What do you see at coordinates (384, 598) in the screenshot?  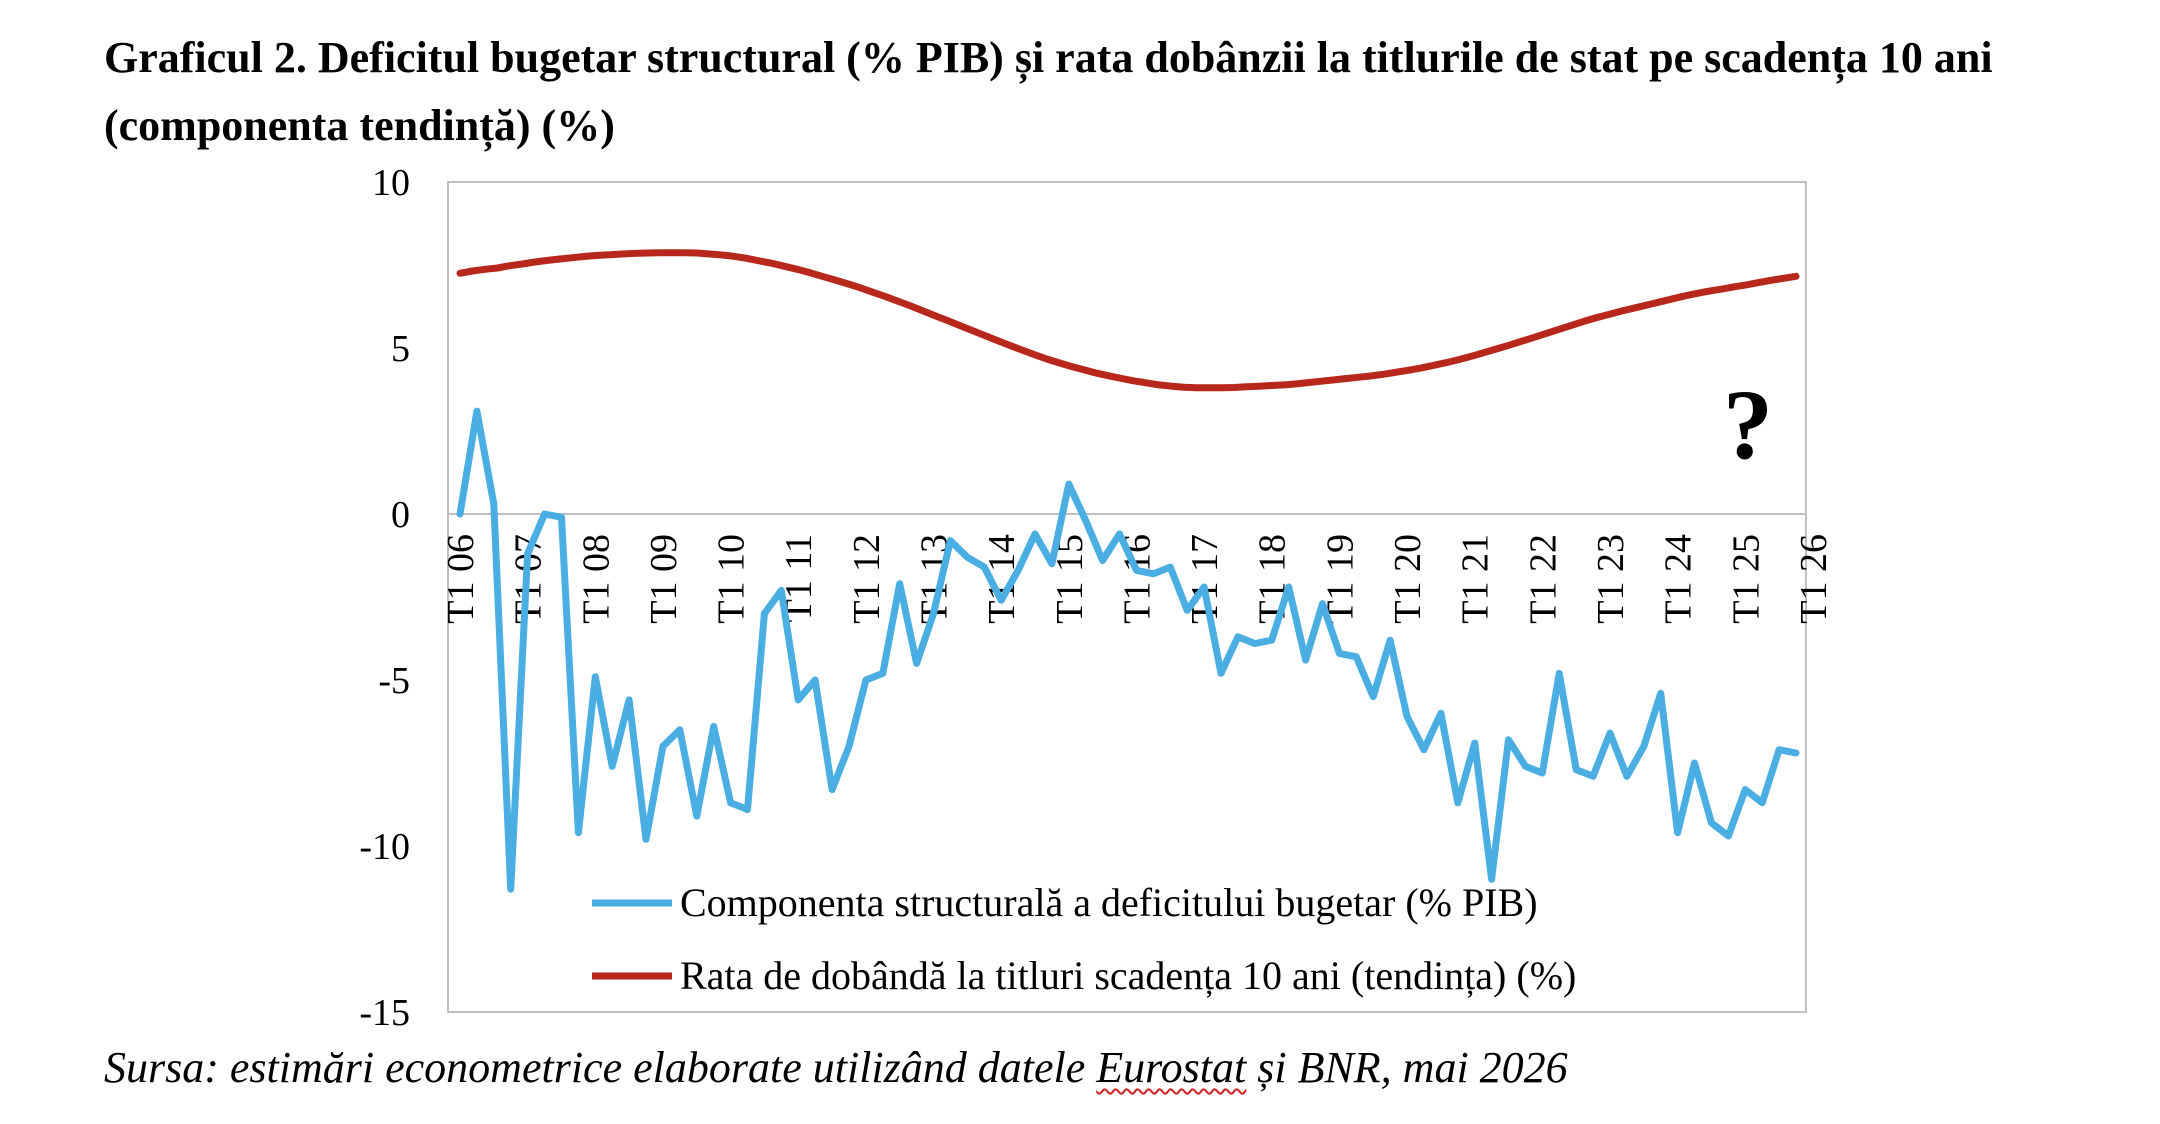 I see `y-axis: 10 5 0 -5 -10 -15` at bounding box center [384, 598].